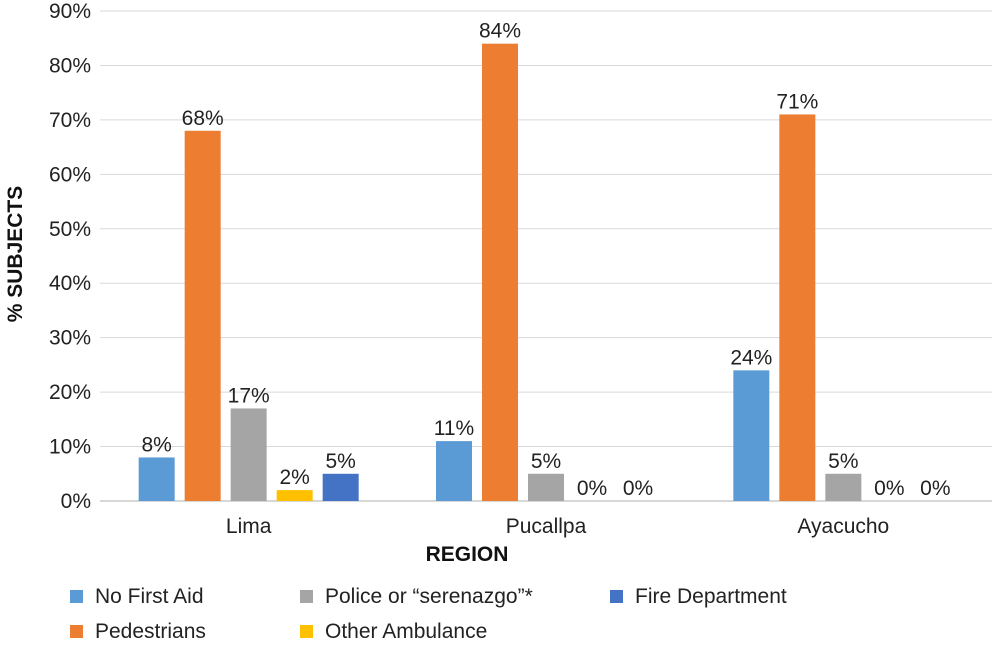 The height and width of the screenshot is (658, 1000). I want to click on y-tick-label: 90%, so click(70, 11).